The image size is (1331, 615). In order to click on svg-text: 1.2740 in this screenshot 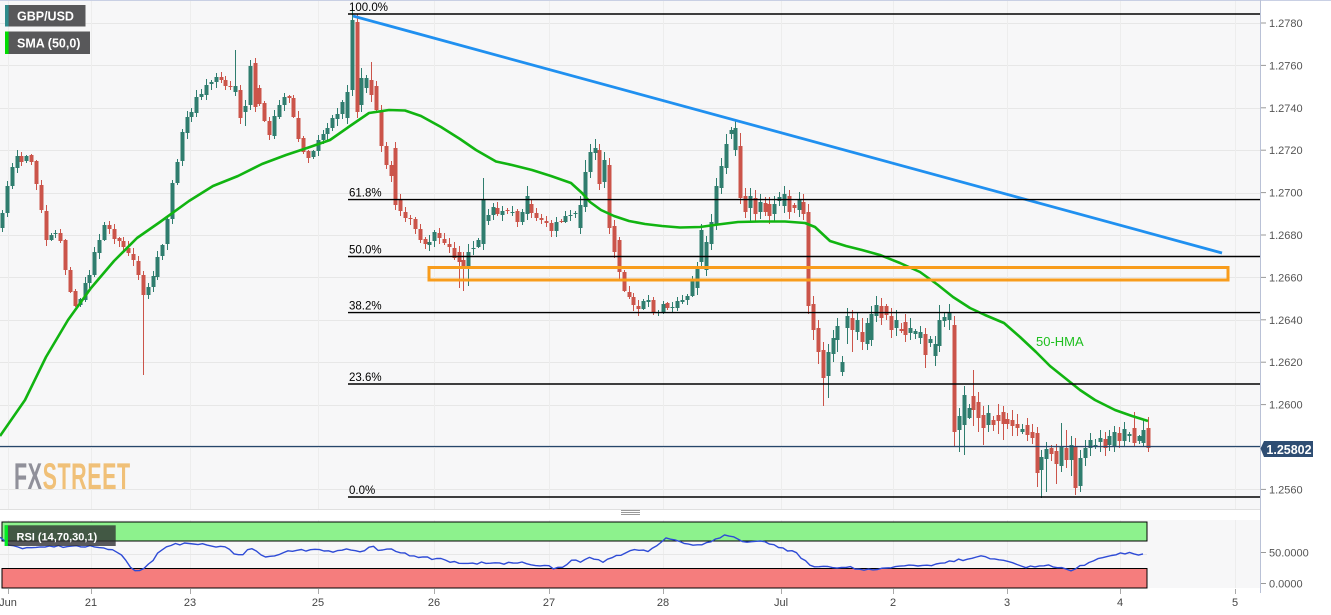, I will do `click(1286, 109)`.